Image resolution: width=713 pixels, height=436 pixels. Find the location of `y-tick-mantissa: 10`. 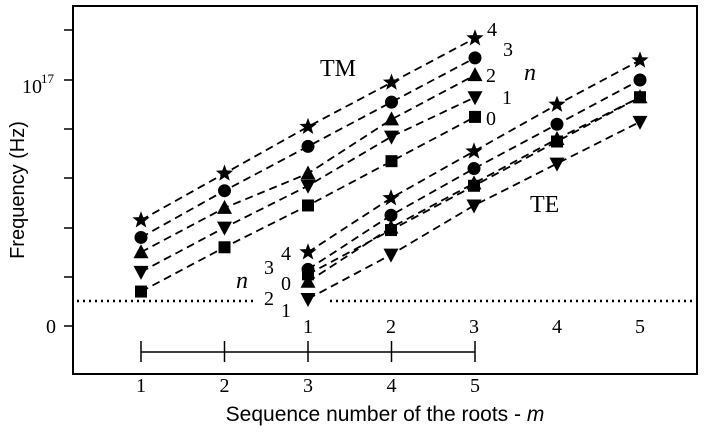

y-tick-mantissa: 10 is located at coordinates (32, 87).